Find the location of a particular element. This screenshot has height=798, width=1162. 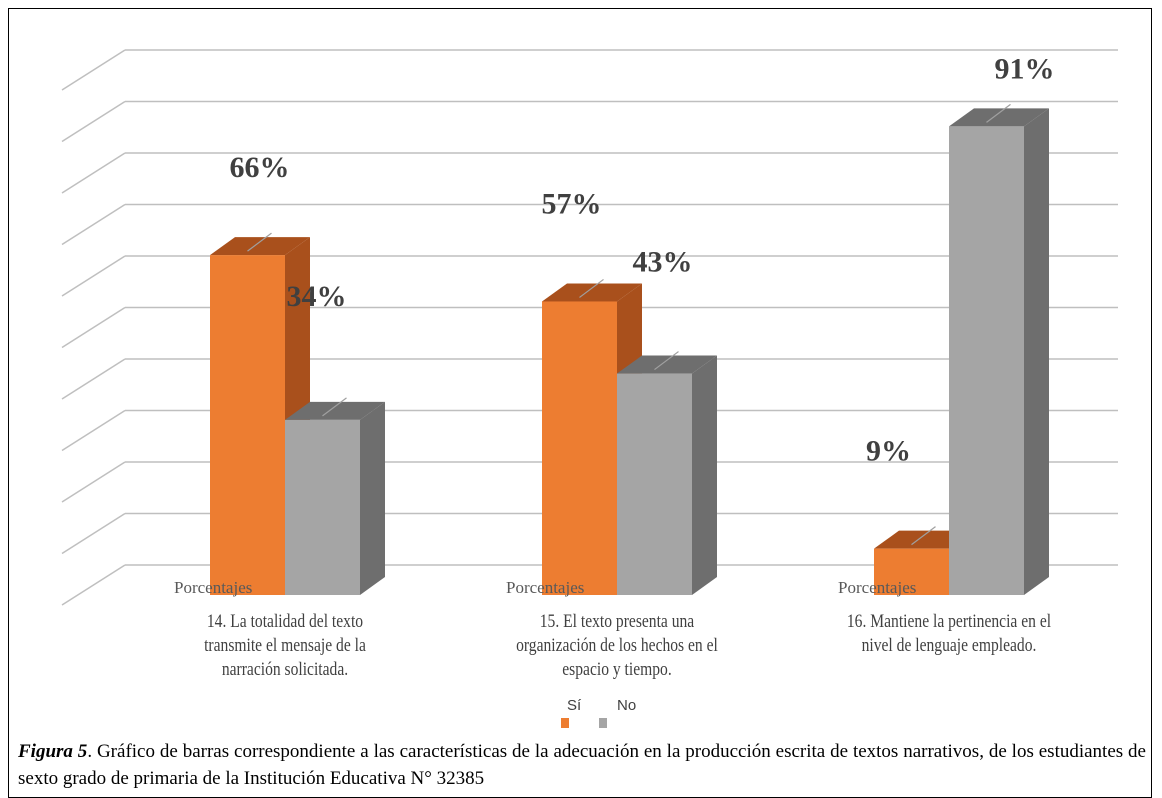

legend-label: Sí is located at coordinates (574, 705).